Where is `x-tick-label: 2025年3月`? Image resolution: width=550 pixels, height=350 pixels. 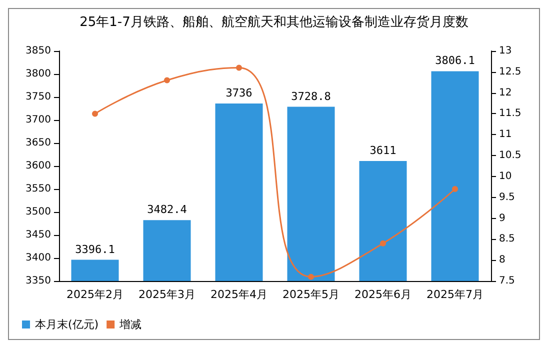 x-tick-label: 2025年3月 is located at coordinates (167, 294).